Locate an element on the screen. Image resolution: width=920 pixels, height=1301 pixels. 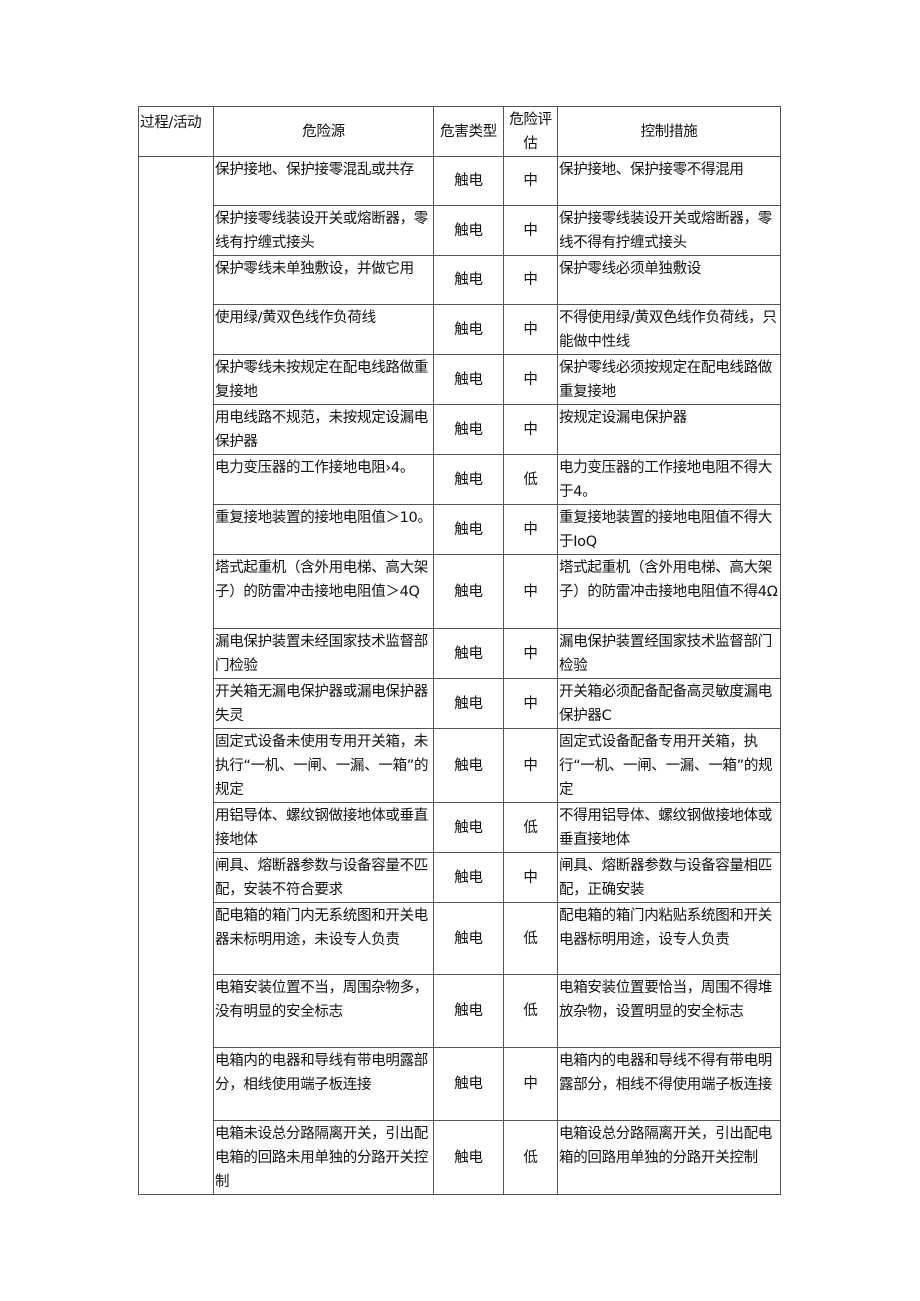
table-row: 保护零线未按规定在配电线路做重复接地 触电中保护零线必须按规定在配电线路做重复接地 is located at coordinates (460, 379).